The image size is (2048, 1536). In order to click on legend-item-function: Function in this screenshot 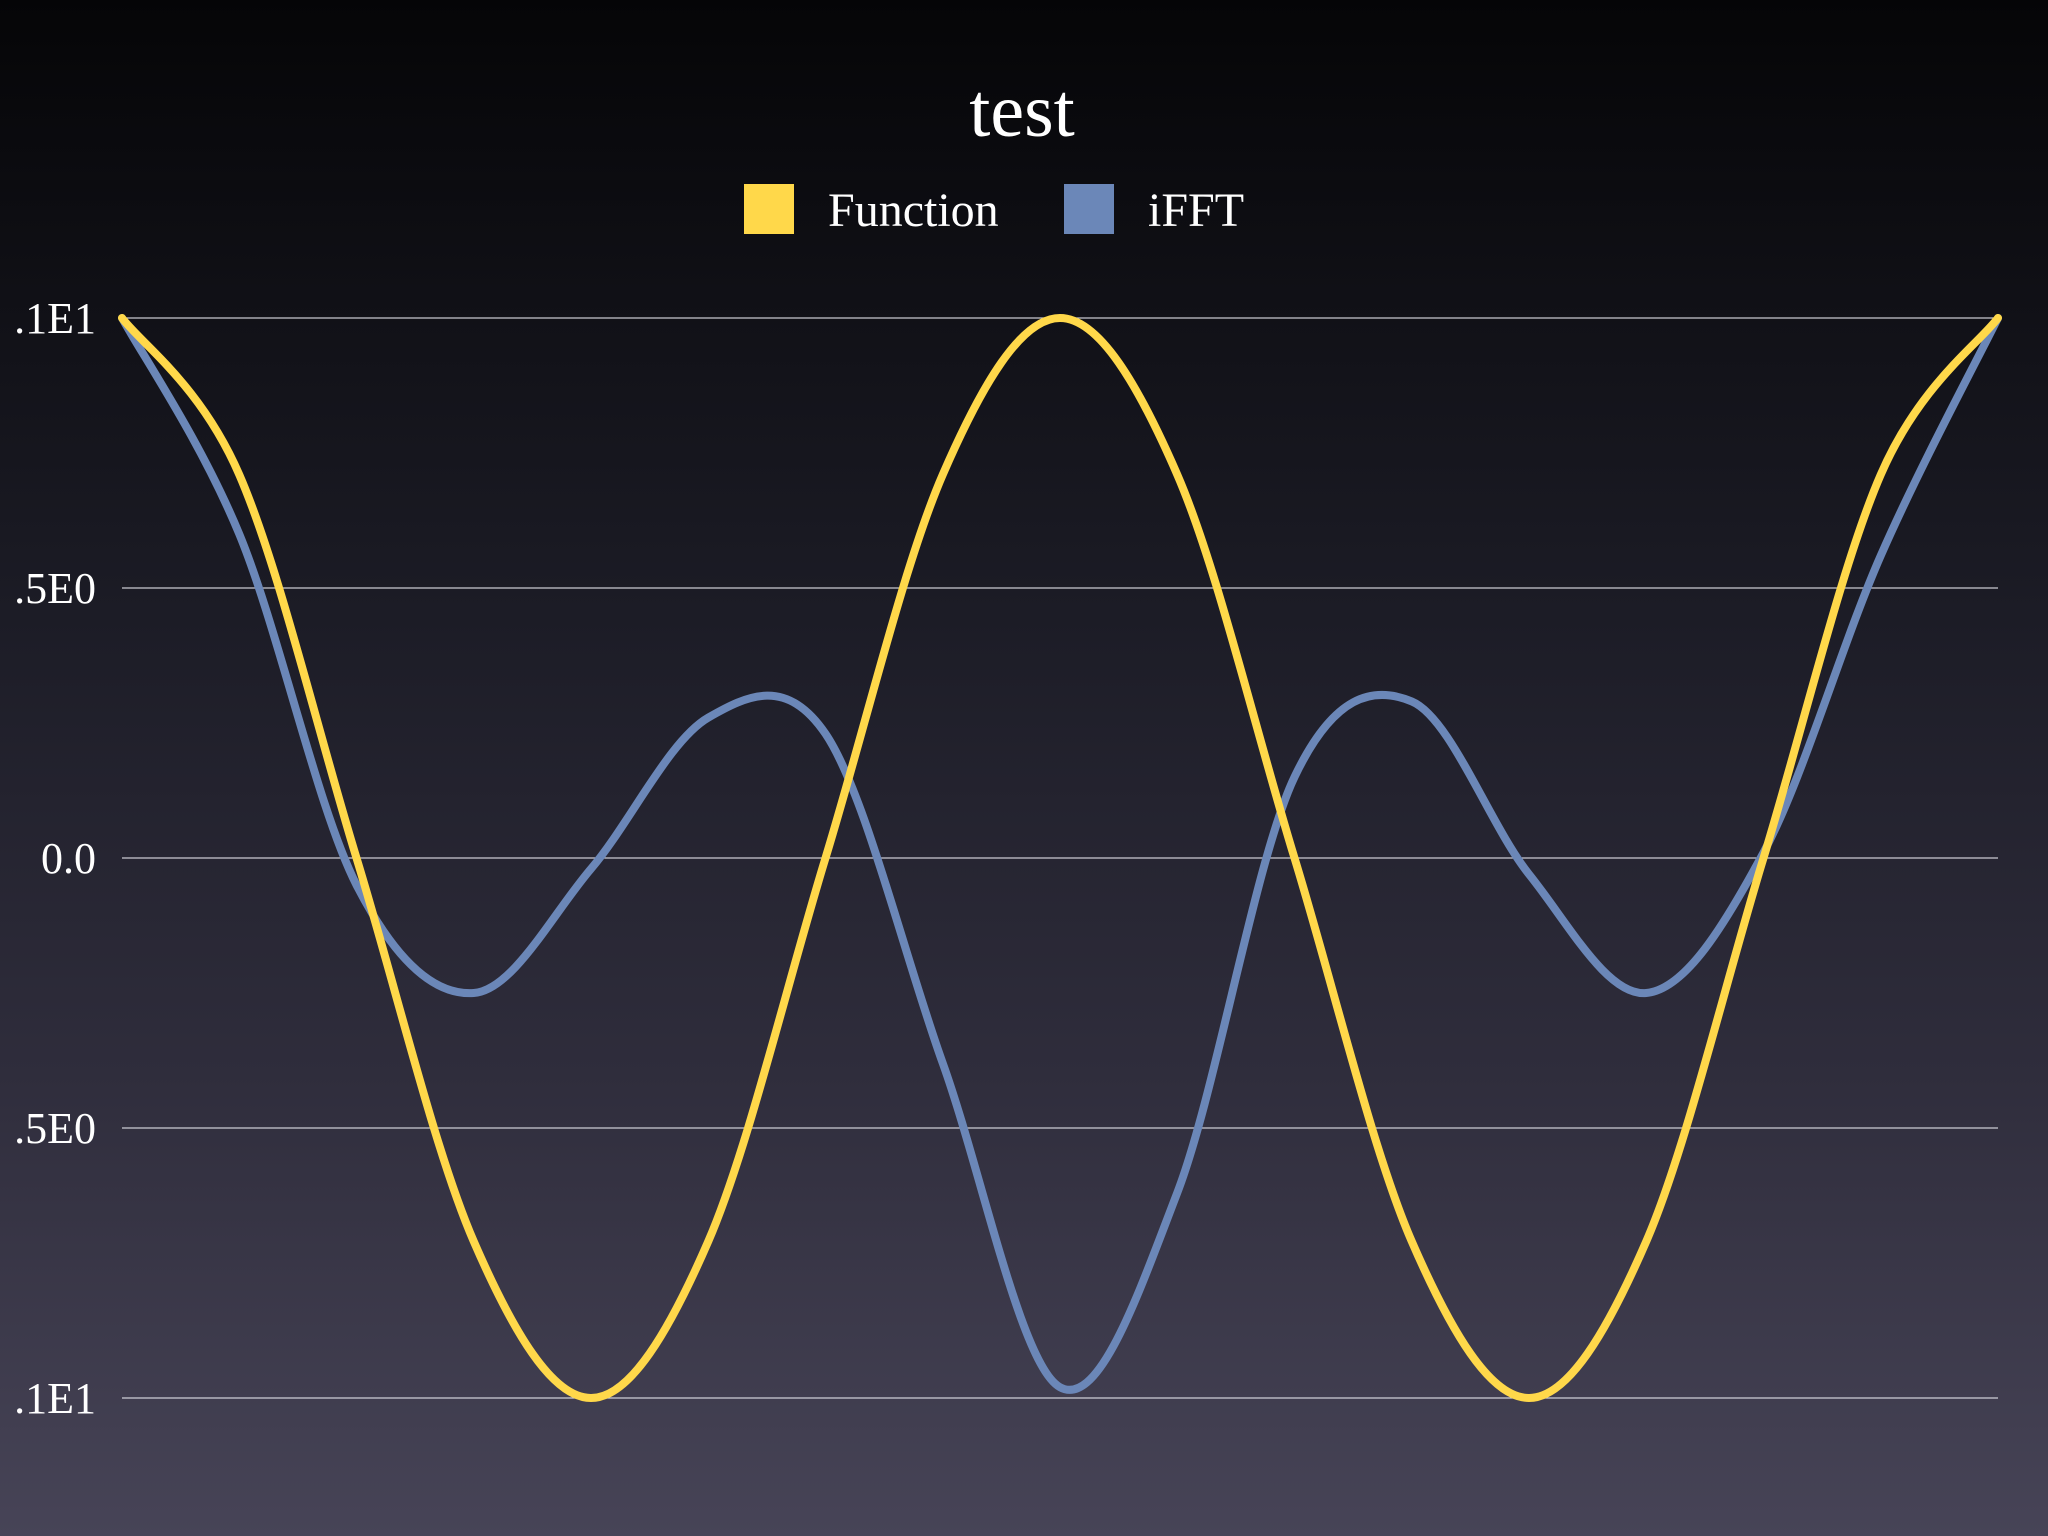, I will do `click(871, 210)`.